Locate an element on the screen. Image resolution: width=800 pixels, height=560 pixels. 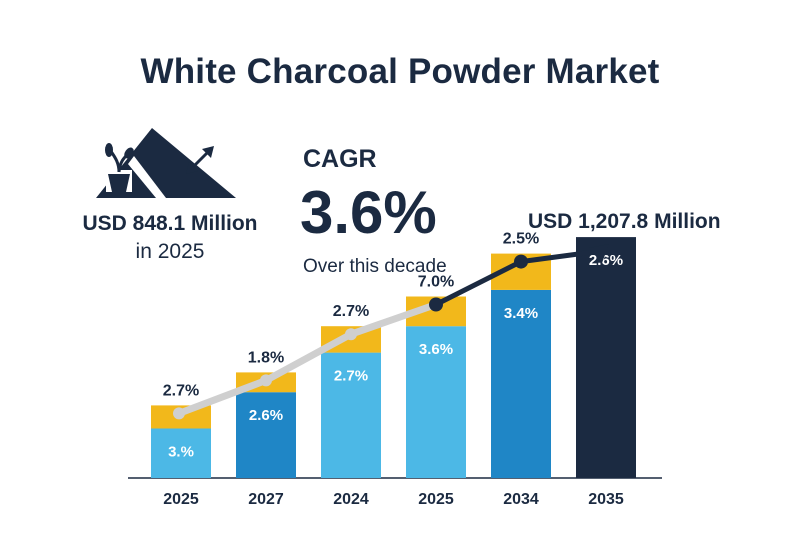
end-value: USD 1,207.8 Million is located at coordinates (624, 221).